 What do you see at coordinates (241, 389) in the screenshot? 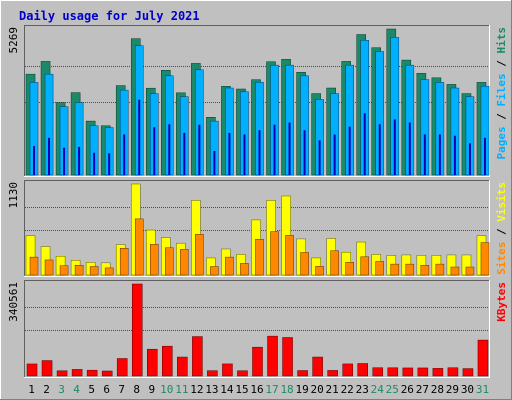
I see `x-tick-label: 15` at bounding box center [241, 389].